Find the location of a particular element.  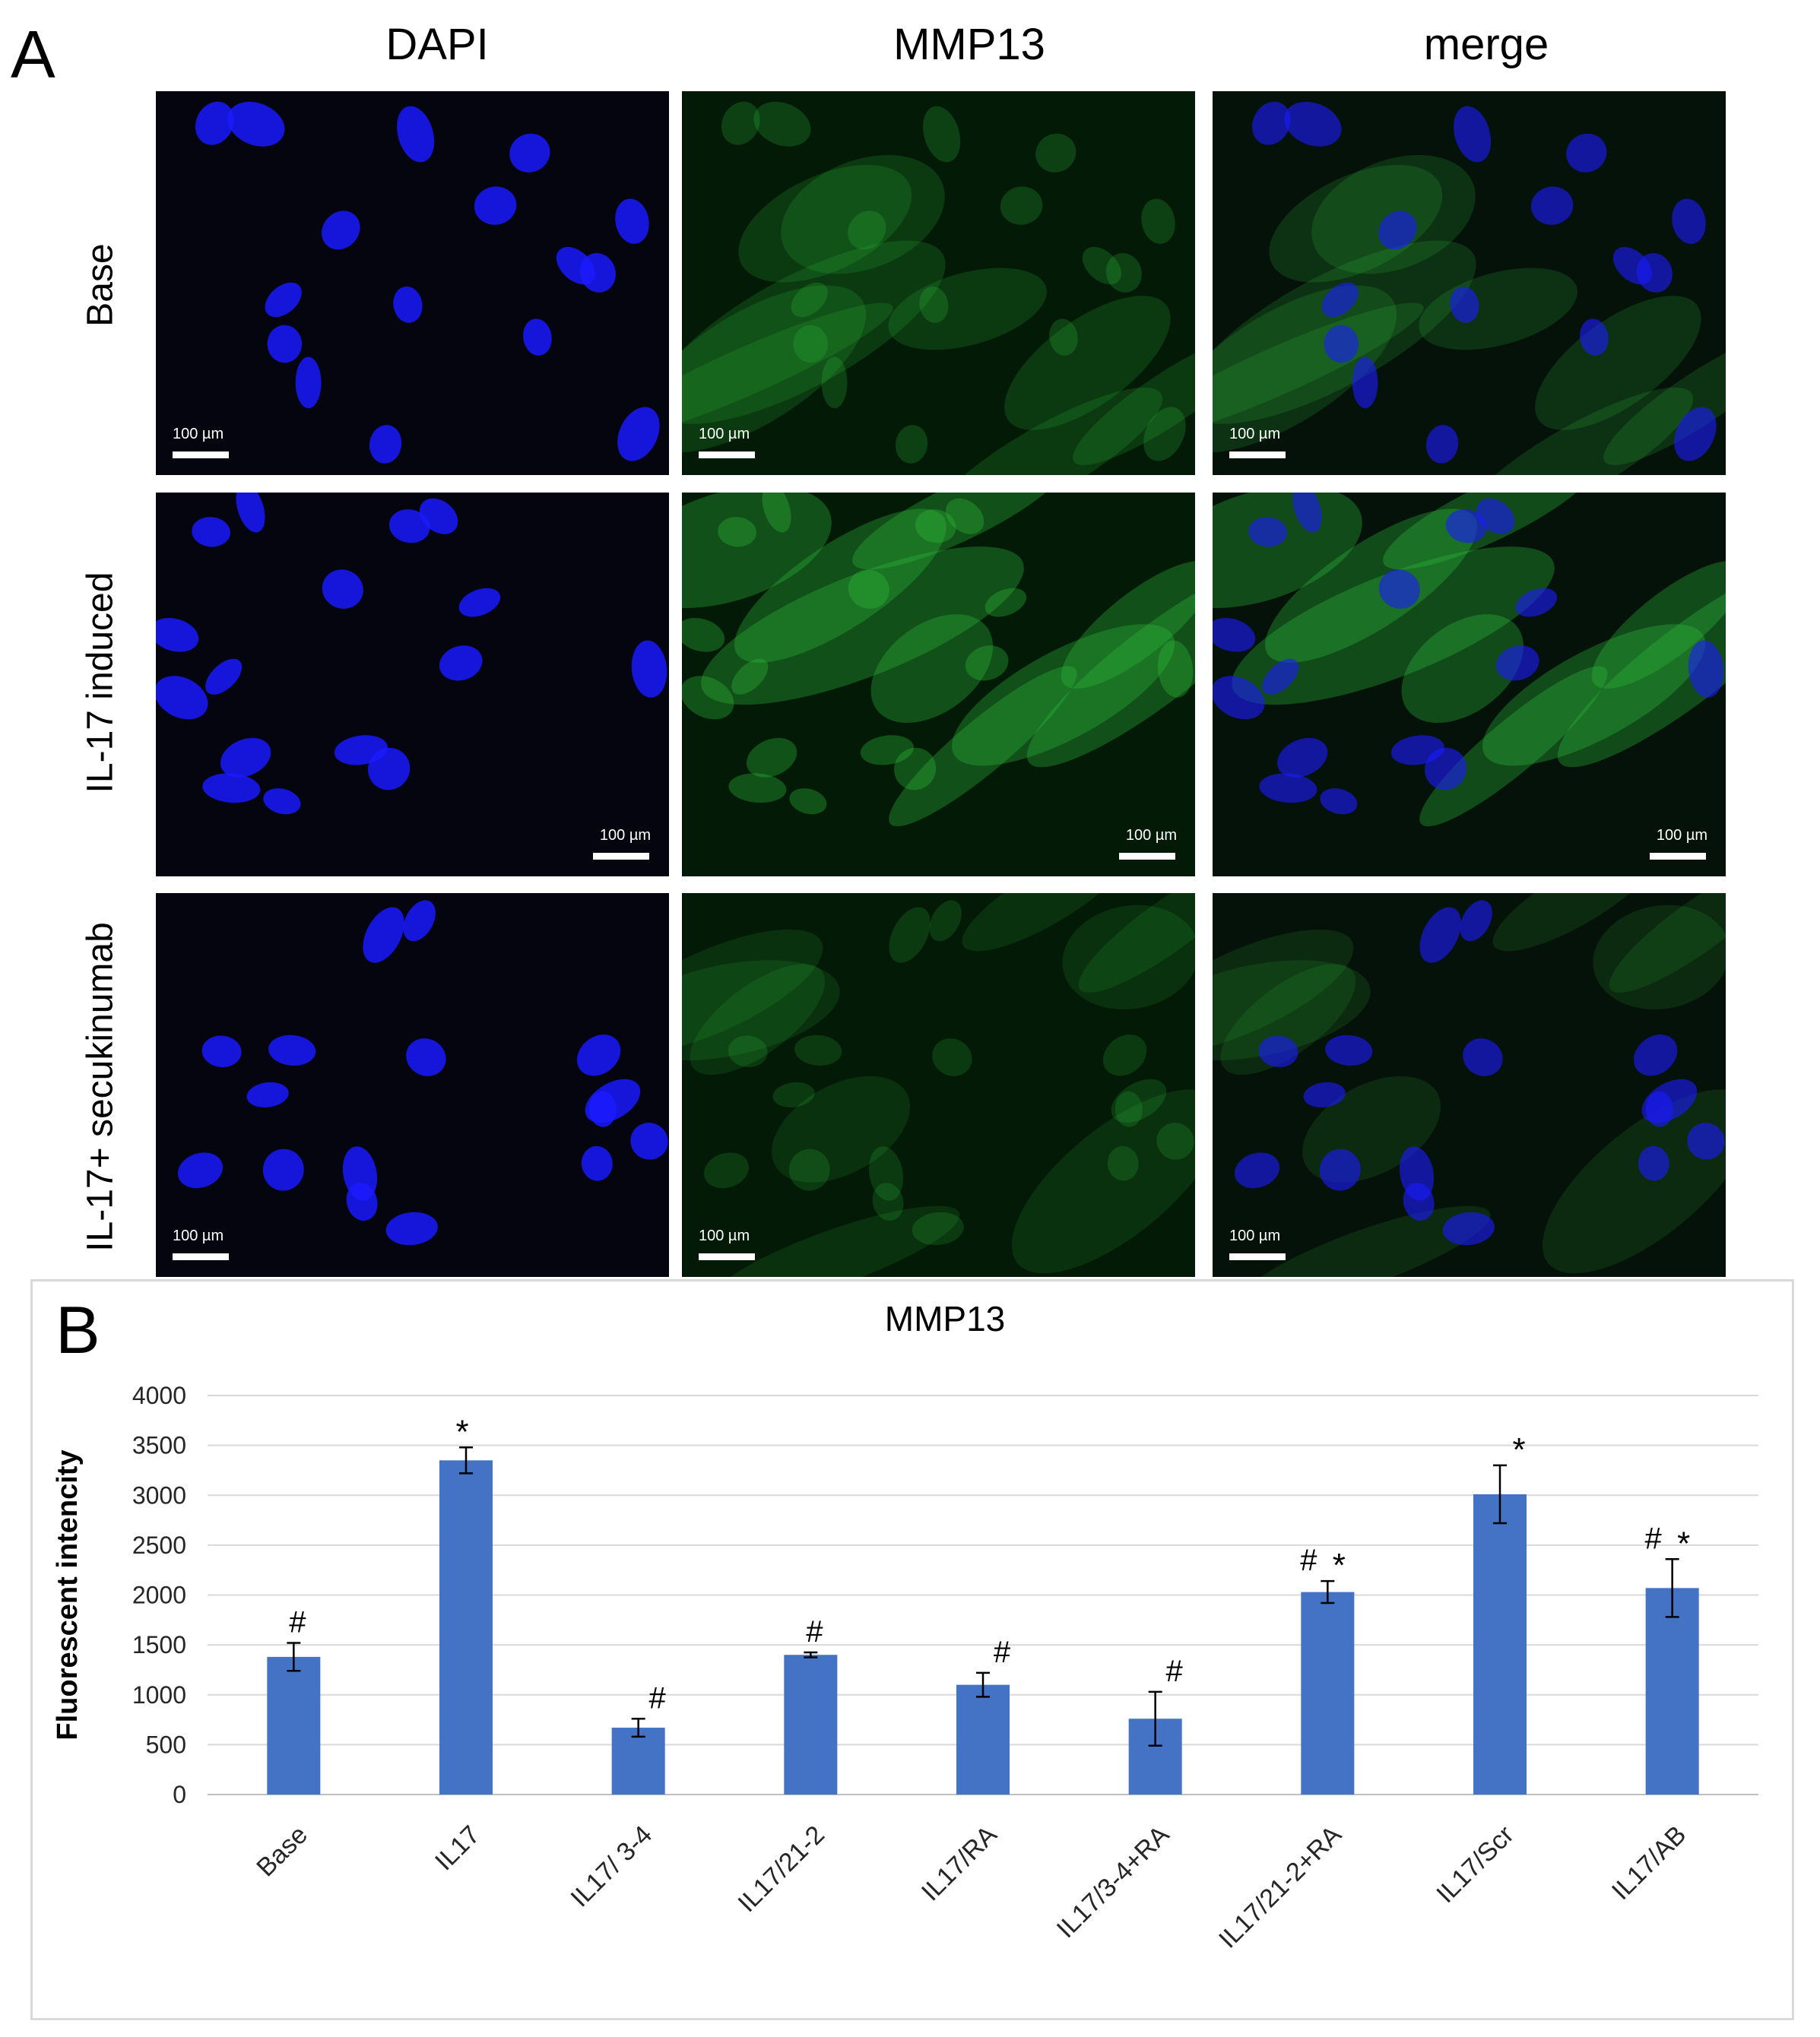

micrograph-il17-secukinumab-merge: 100 µm is located at coordinates (1469, 1085).